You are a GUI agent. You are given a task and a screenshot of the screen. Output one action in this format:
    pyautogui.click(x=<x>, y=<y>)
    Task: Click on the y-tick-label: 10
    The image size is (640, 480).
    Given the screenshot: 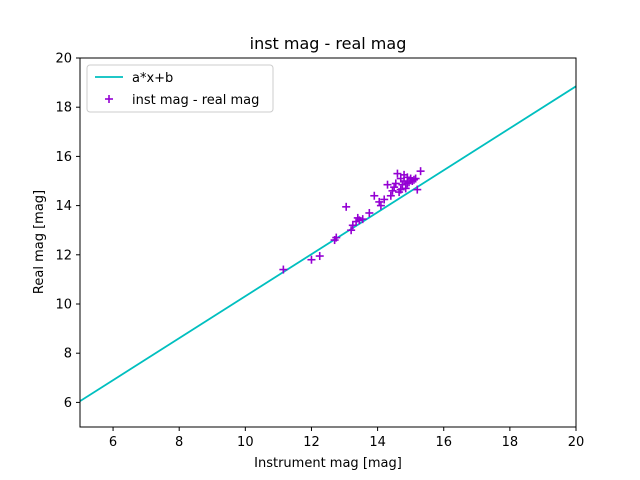 What is the action you would take?
    pyautogui.click(x=63, y=305)
    